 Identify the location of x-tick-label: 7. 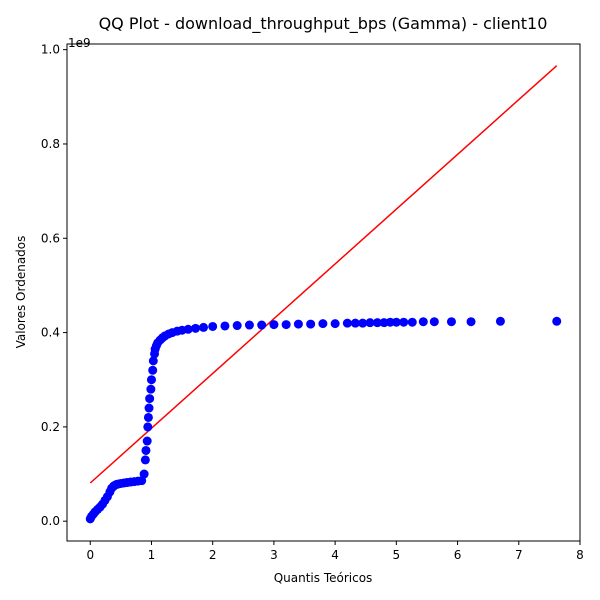
(519, 555).